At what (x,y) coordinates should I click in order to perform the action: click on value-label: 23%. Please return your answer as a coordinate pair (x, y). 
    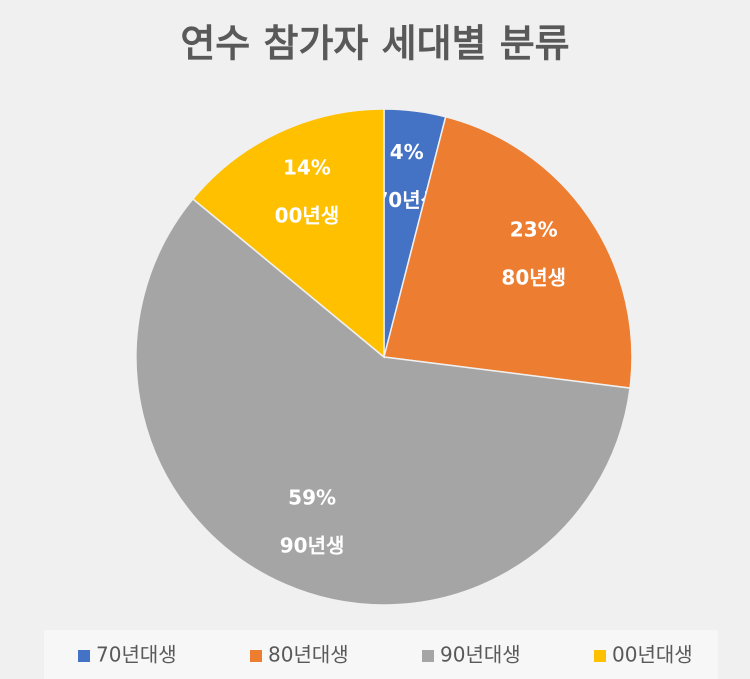
    Looking at the image, I should click on (534, 230).